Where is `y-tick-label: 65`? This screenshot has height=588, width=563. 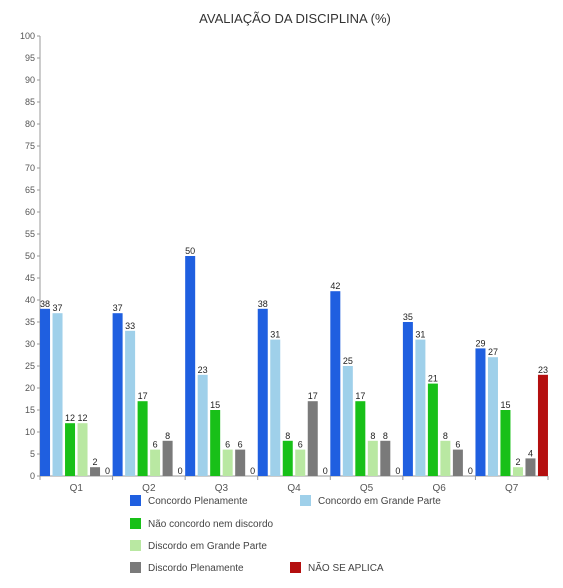 y-tick-label: 65 is located at coordinates (30, 190).